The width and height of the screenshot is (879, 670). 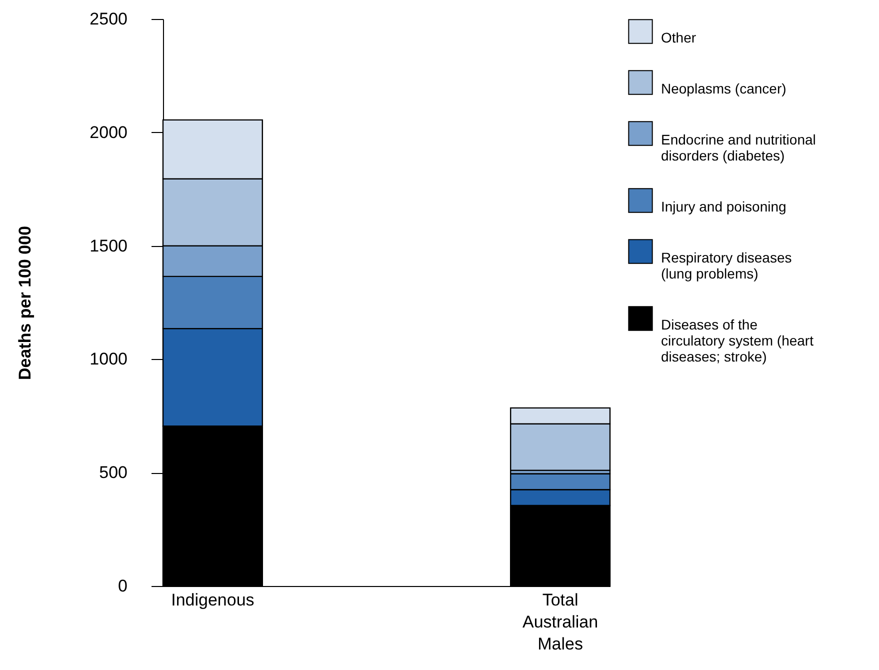 I want to click on legend-label: Neoplasms (cancer), so click(x=723, y=88).